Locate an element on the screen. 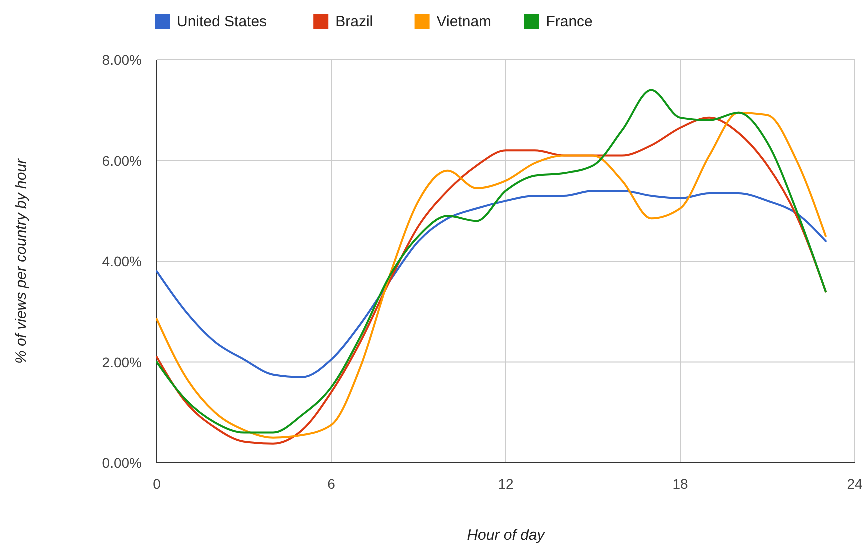 The width and height of the screenshot is (865, 548). y-tick-label: 0.00% is located at coordinates (122, 463).